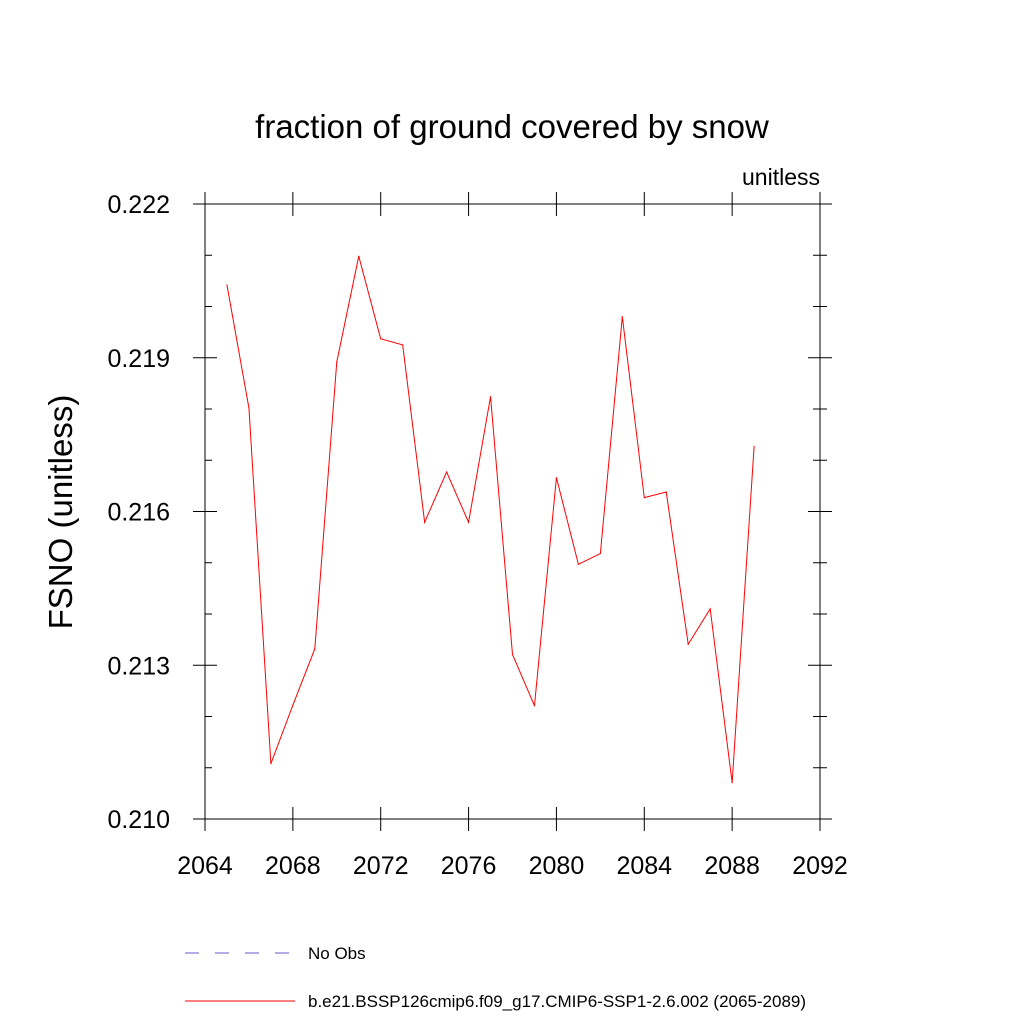 This screenshot has width=1024, height=1024. What do you see at coordinates (512, 654) in the screenshot?
I see `data-point-2078` at bounding box center [512, 654].